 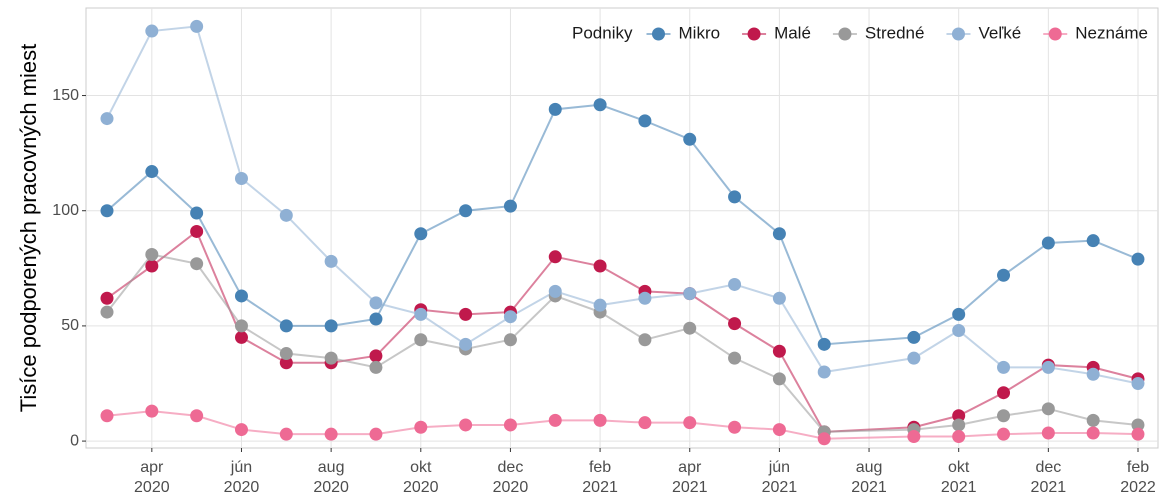 I want to click on x-tick-label: jún 2020, so click(x=242, y=477).